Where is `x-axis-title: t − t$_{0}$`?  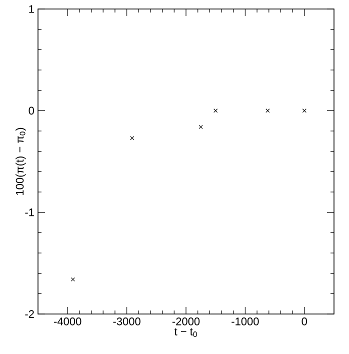
x-axis-title: t − t$_{0}$ is located at coordinates (185, 333).